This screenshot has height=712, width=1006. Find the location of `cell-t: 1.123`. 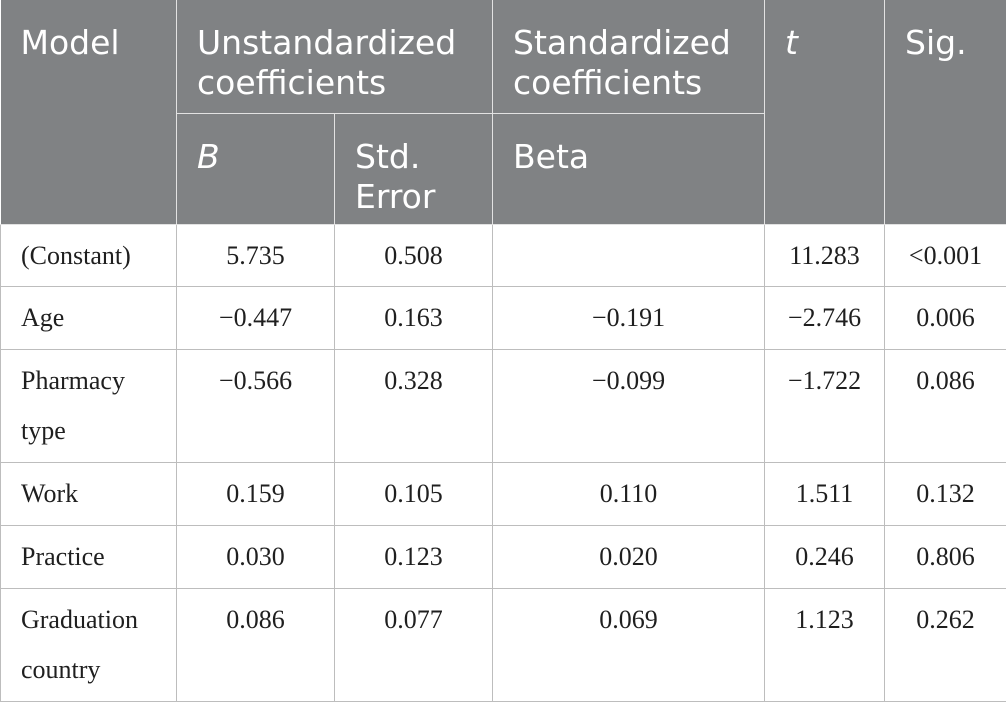

cell-t: 1.123 is located at coordinates (824, 645).